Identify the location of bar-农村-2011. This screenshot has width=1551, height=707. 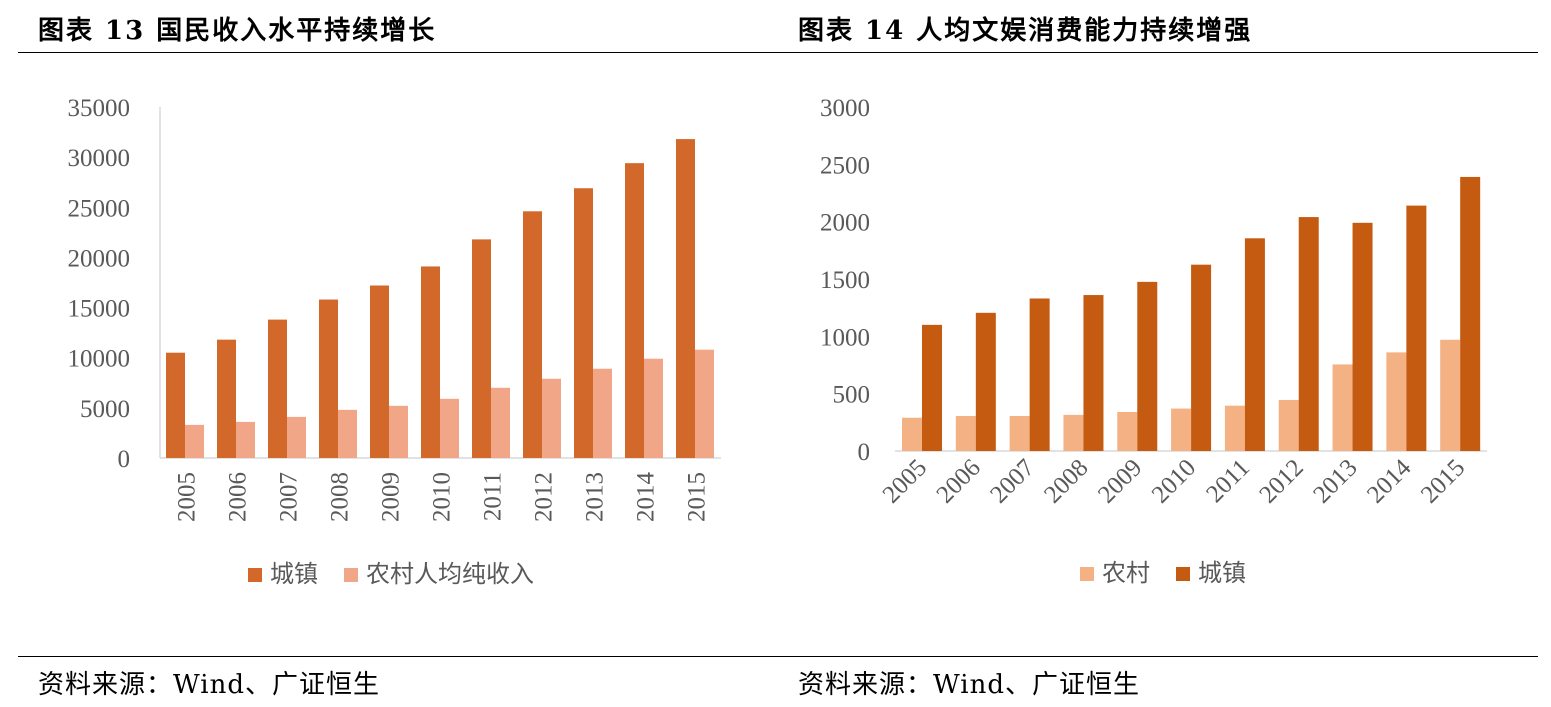
(1234, 428).